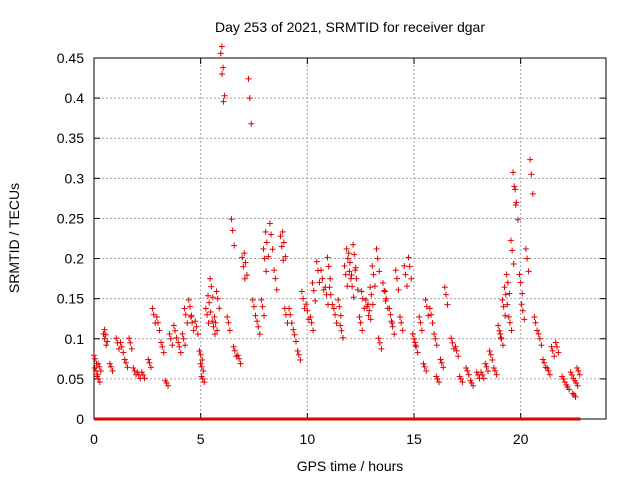  Describe the element at coordinates (414, 439) in the screenshot. I see `x-tick-label: 15` at that location.